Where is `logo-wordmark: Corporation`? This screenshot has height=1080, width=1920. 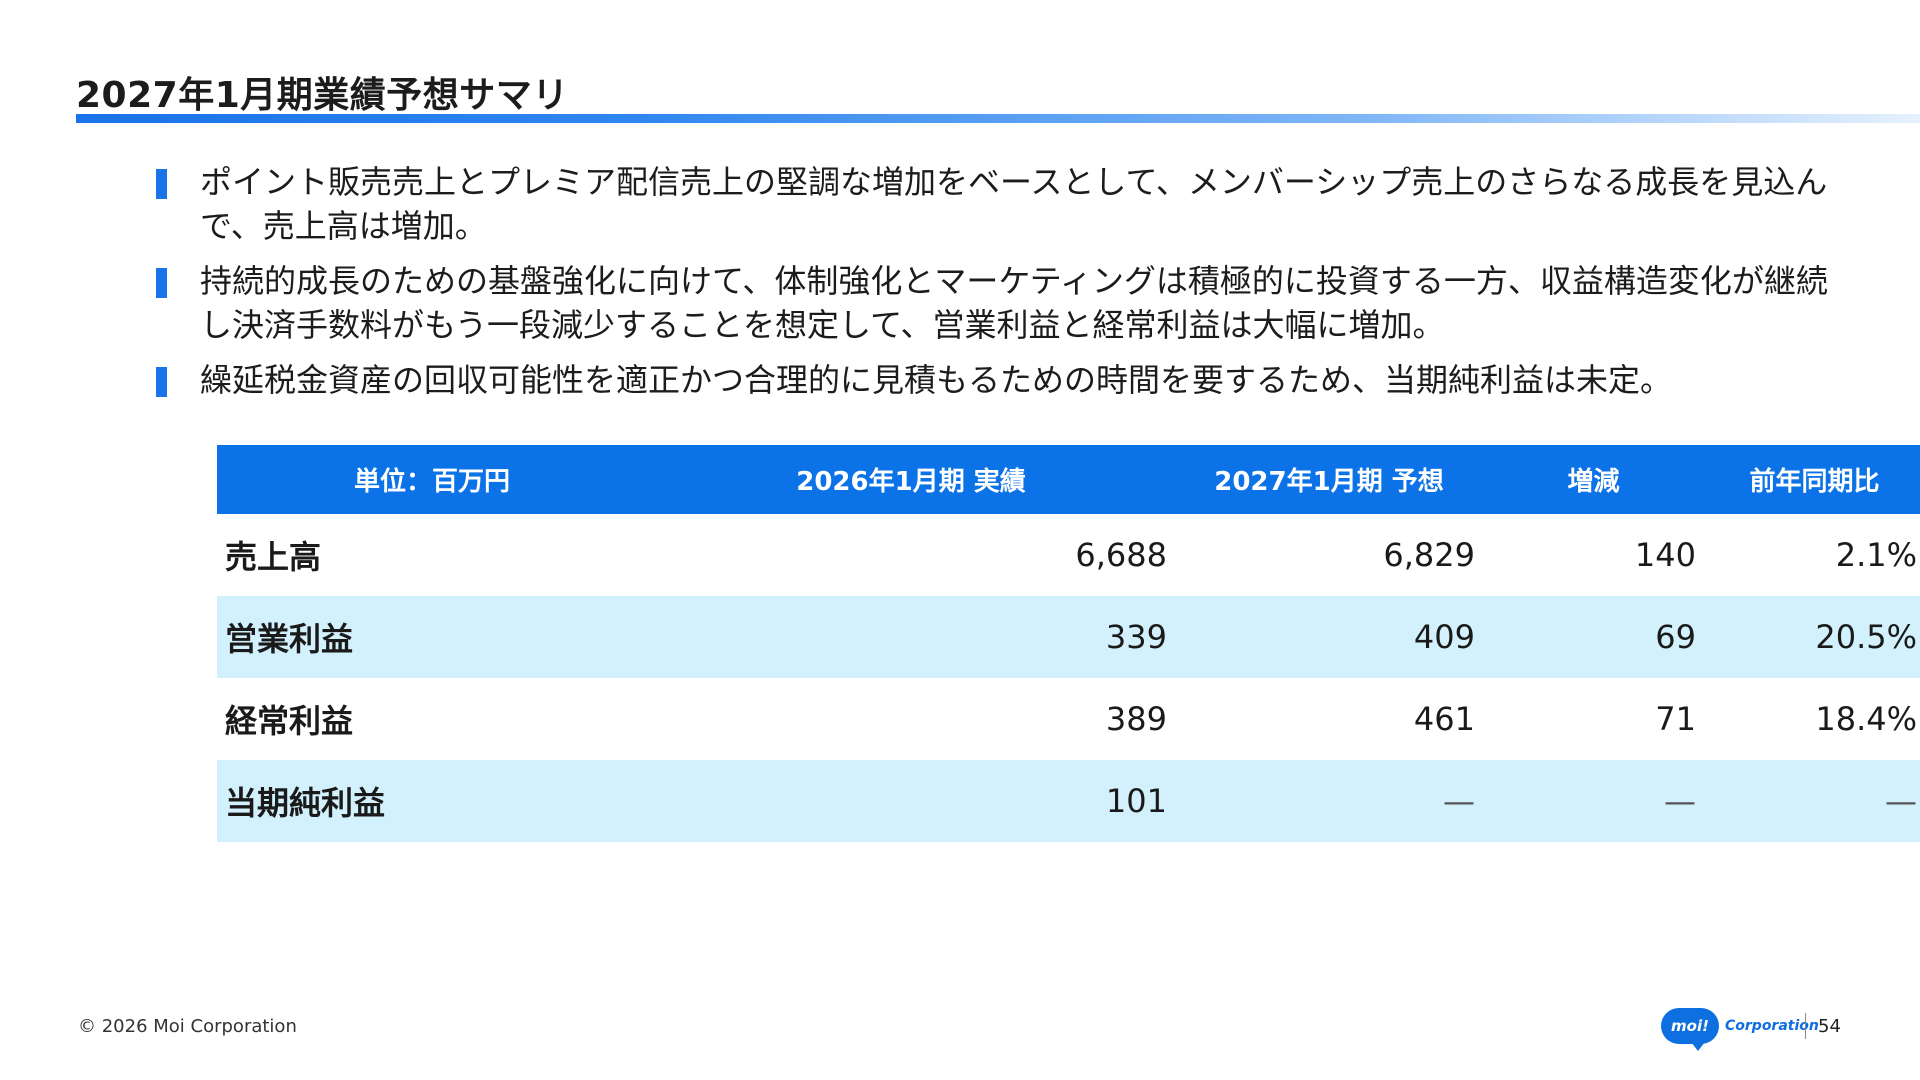 logo-wordmark: Corporation is located at coordinates (1772, 1026).